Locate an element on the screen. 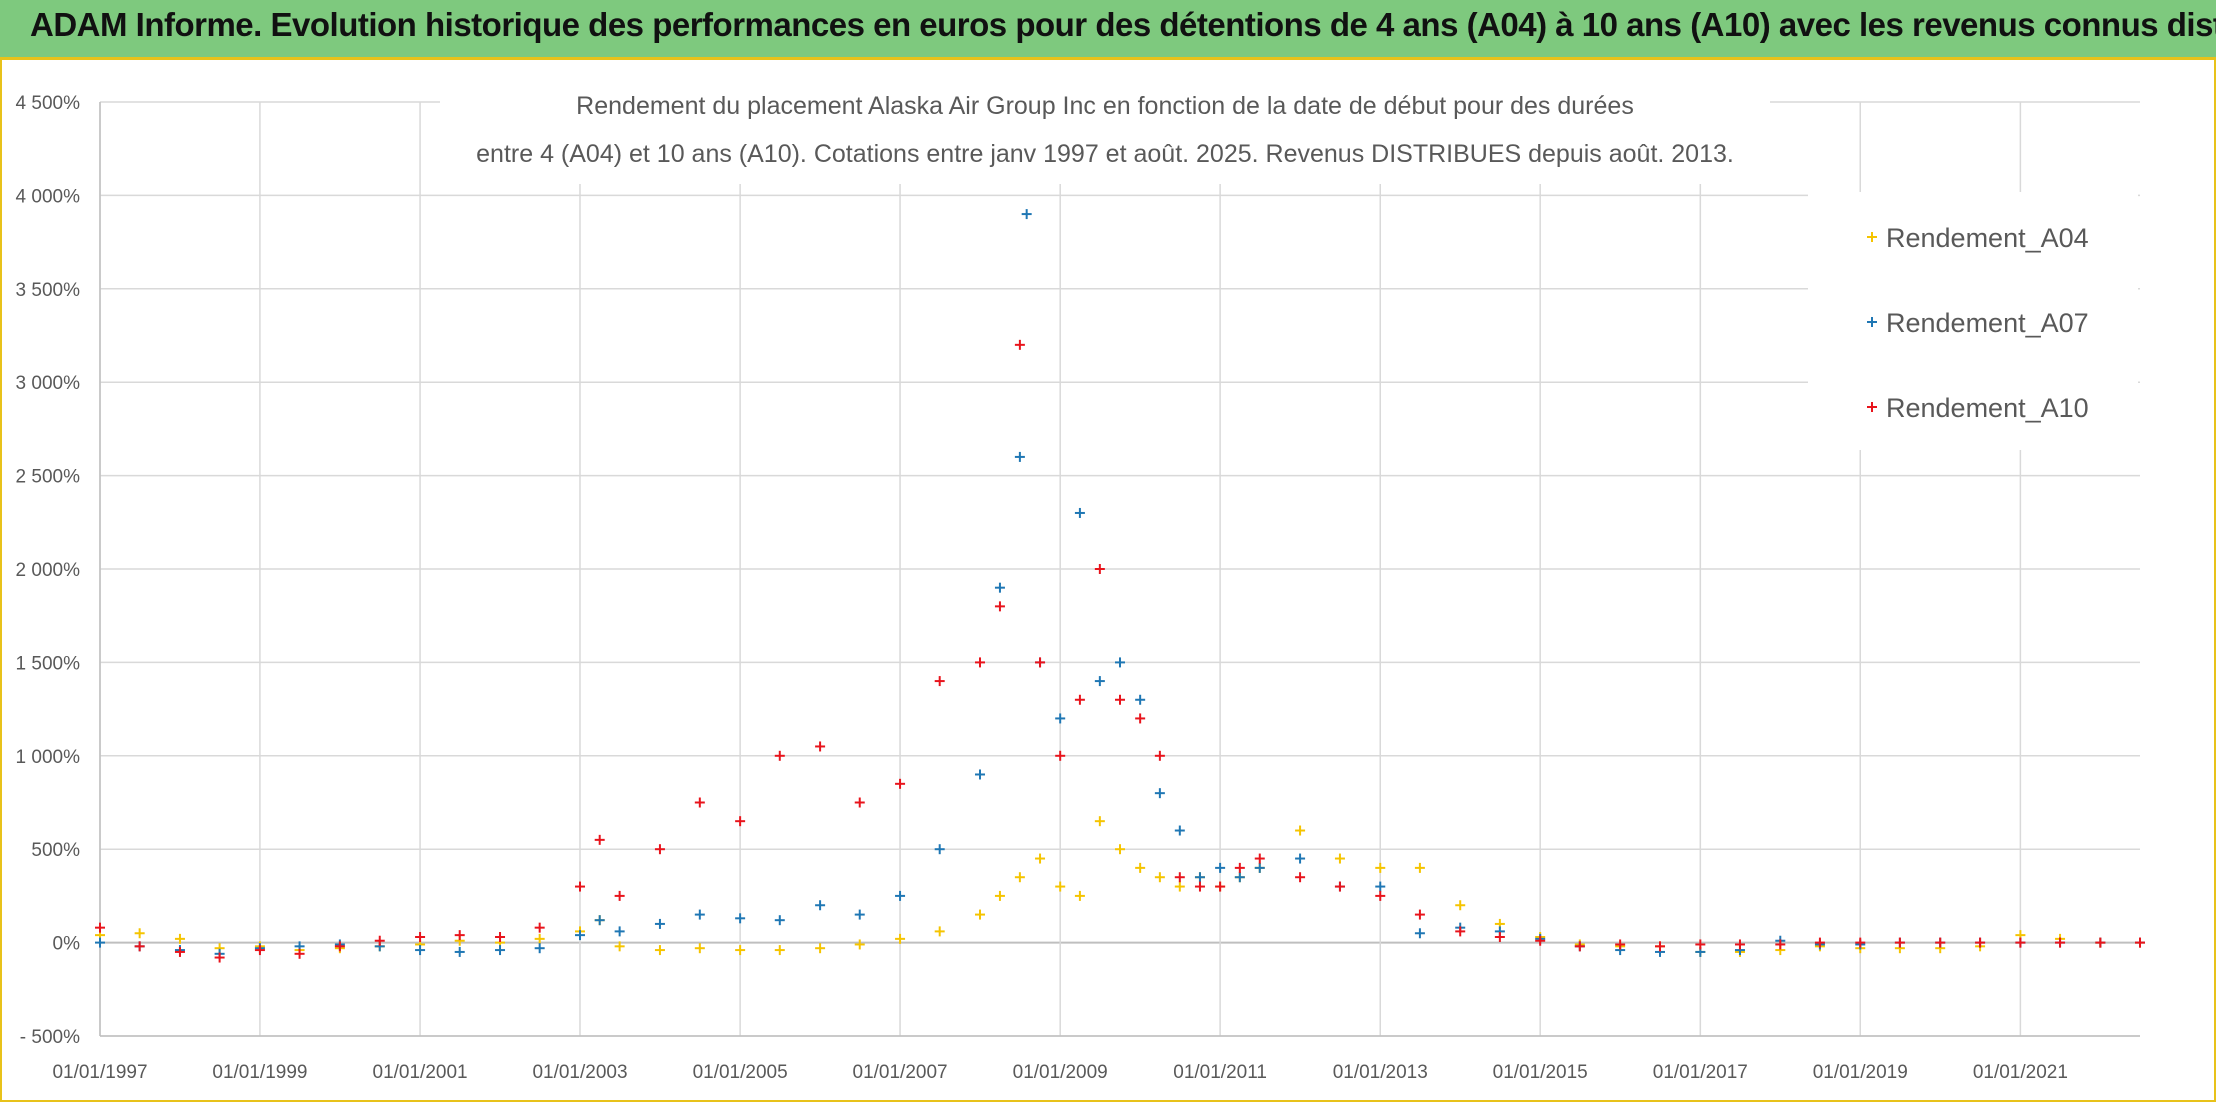 Image resolution: width=2216 pixels, height=1102 pixels. x-tick-label: 01/01/1997 is located at coordinates (99, 1072).